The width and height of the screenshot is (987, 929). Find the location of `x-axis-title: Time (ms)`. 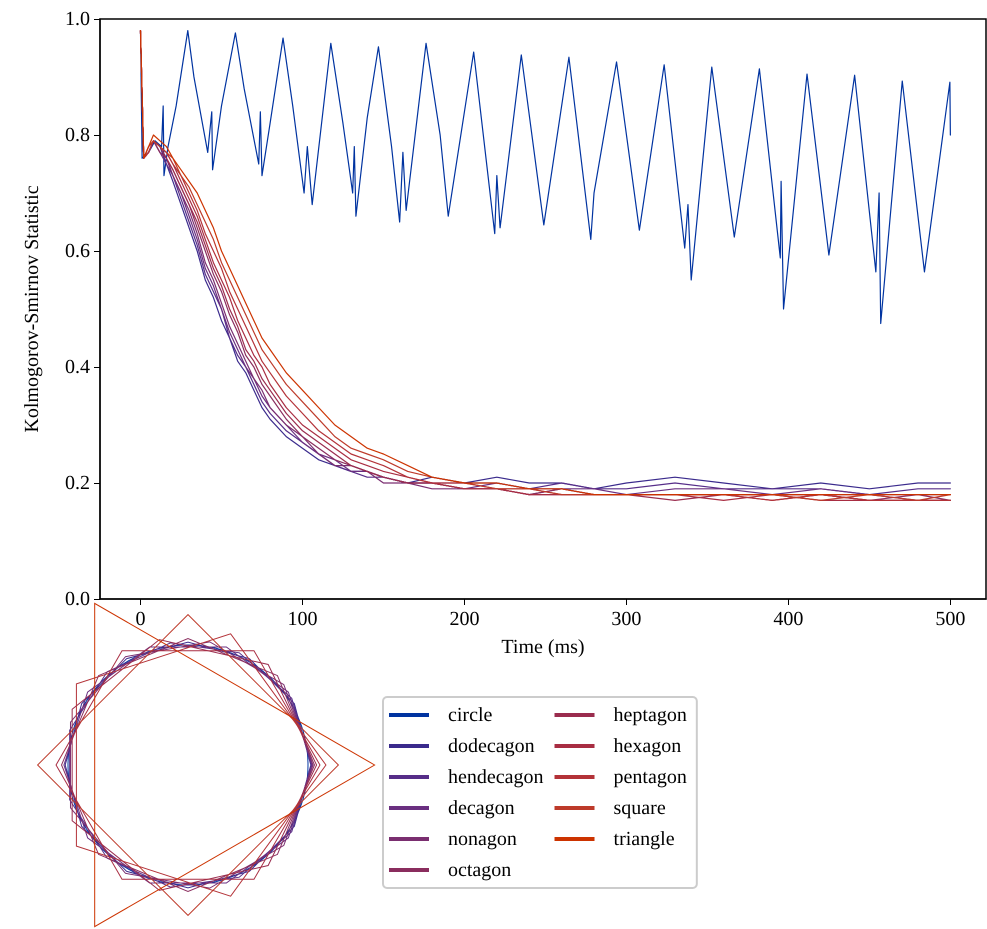

x-axis-title: Time (ms) is located at coordinates (543, 647).